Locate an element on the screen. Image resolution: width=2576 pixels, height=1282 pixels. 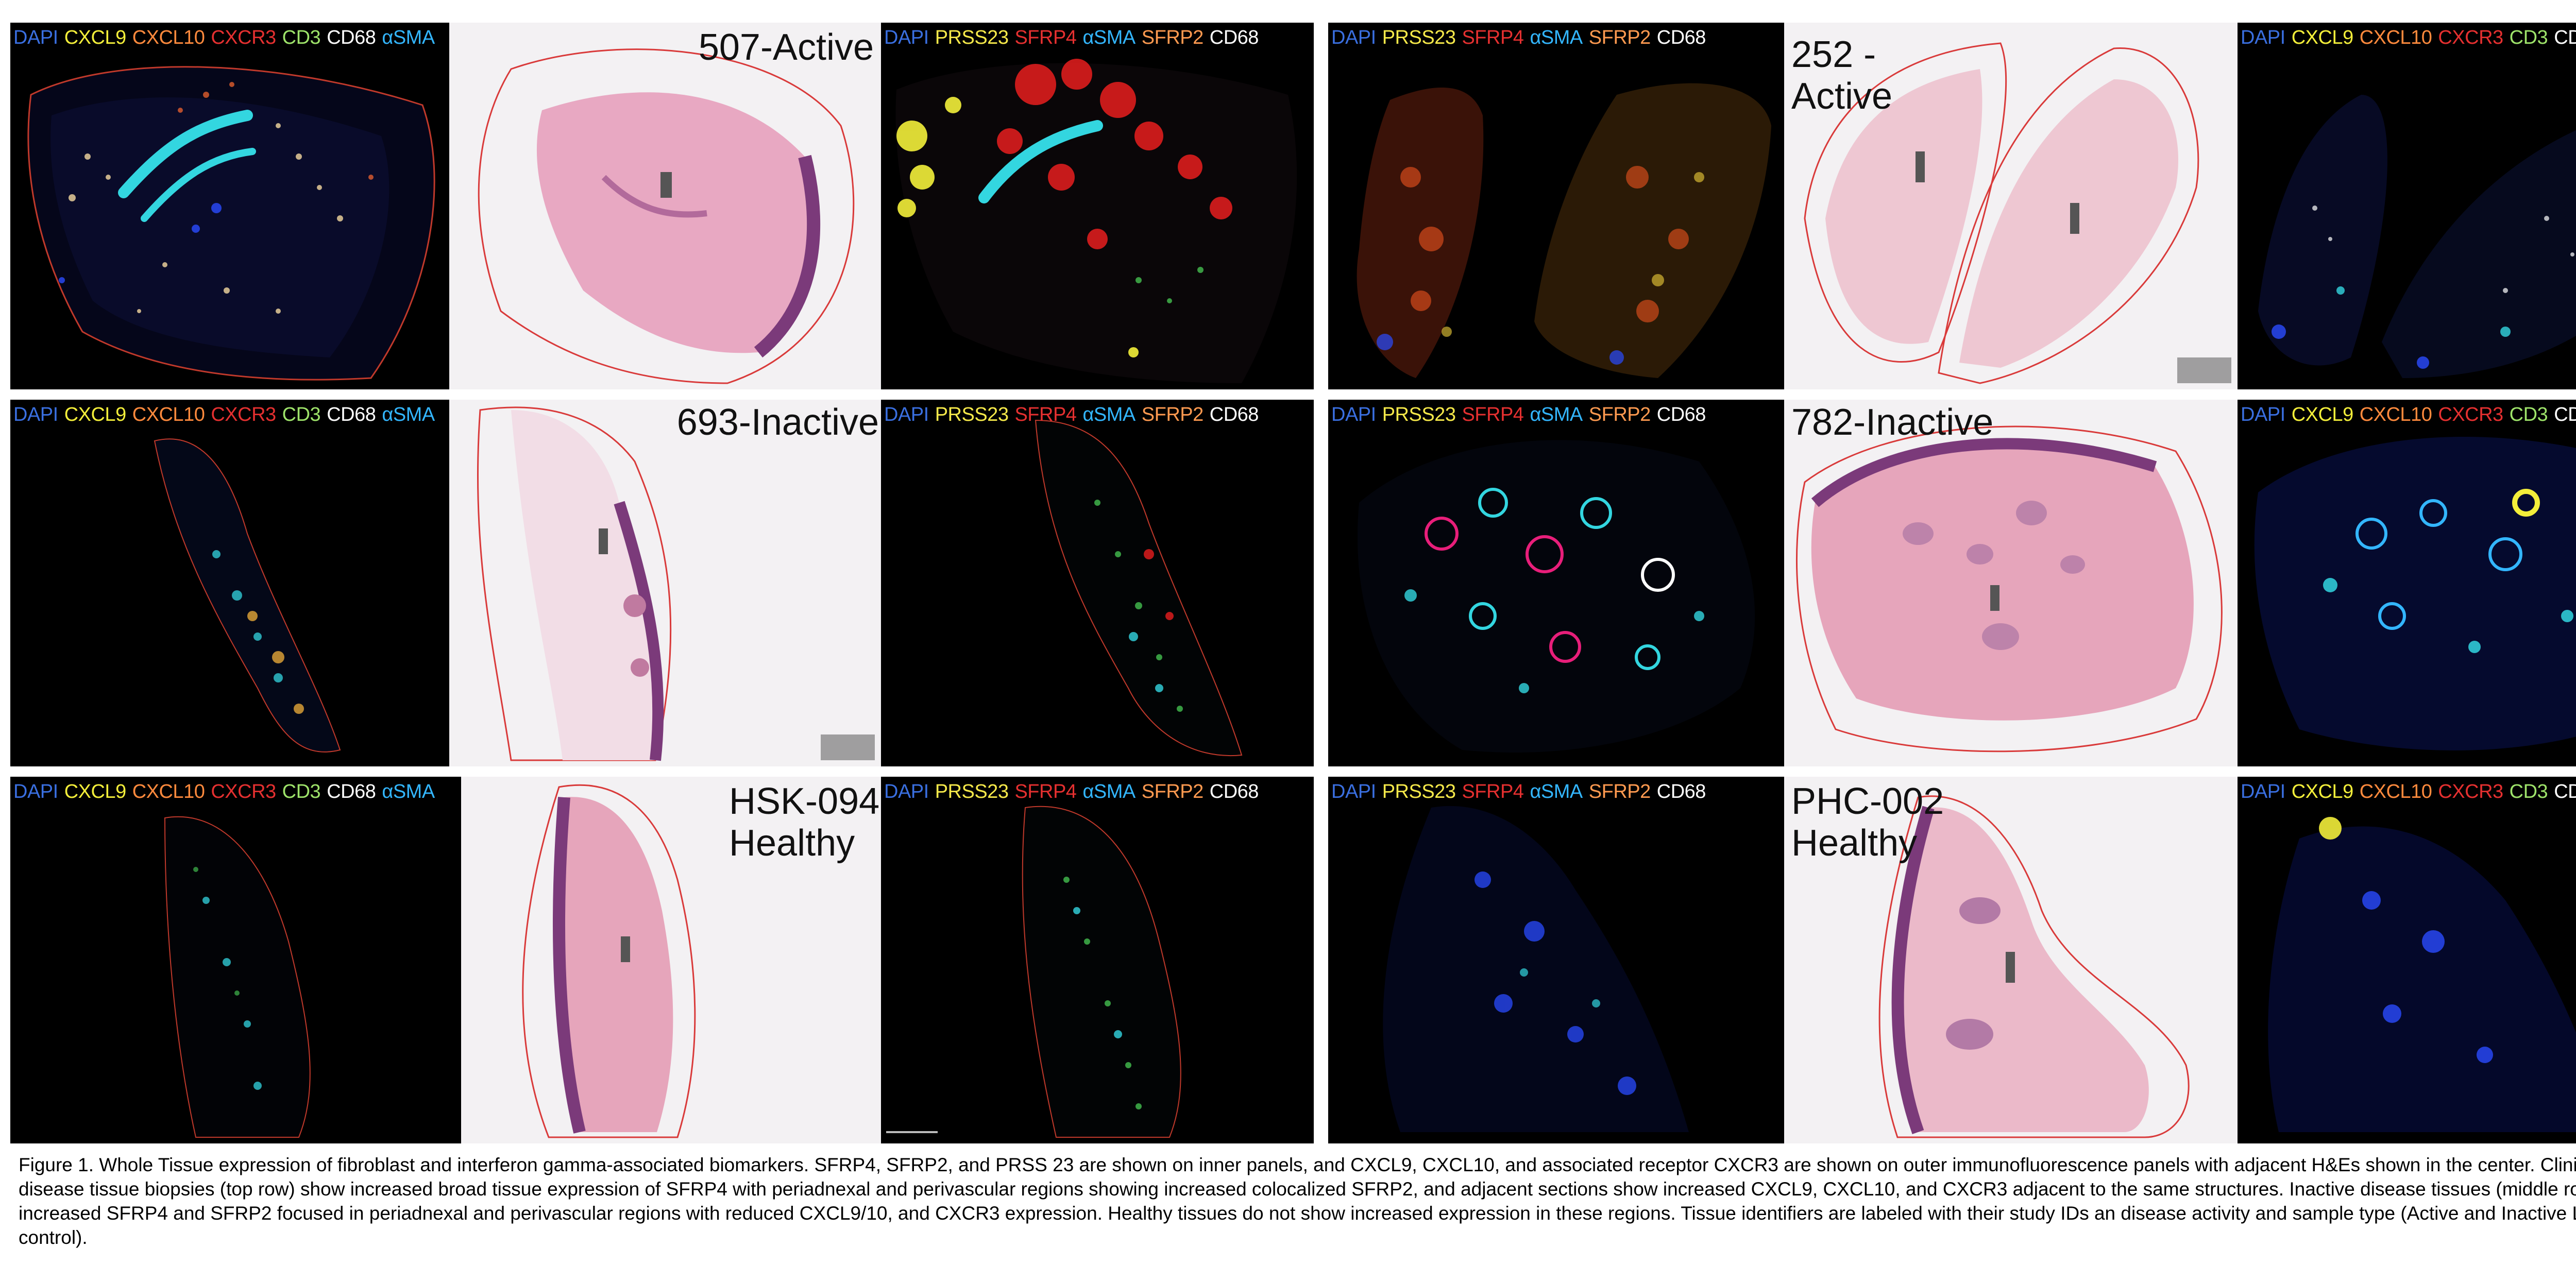
sample-label-507: 507-Active is located at coordinates (786, 48).